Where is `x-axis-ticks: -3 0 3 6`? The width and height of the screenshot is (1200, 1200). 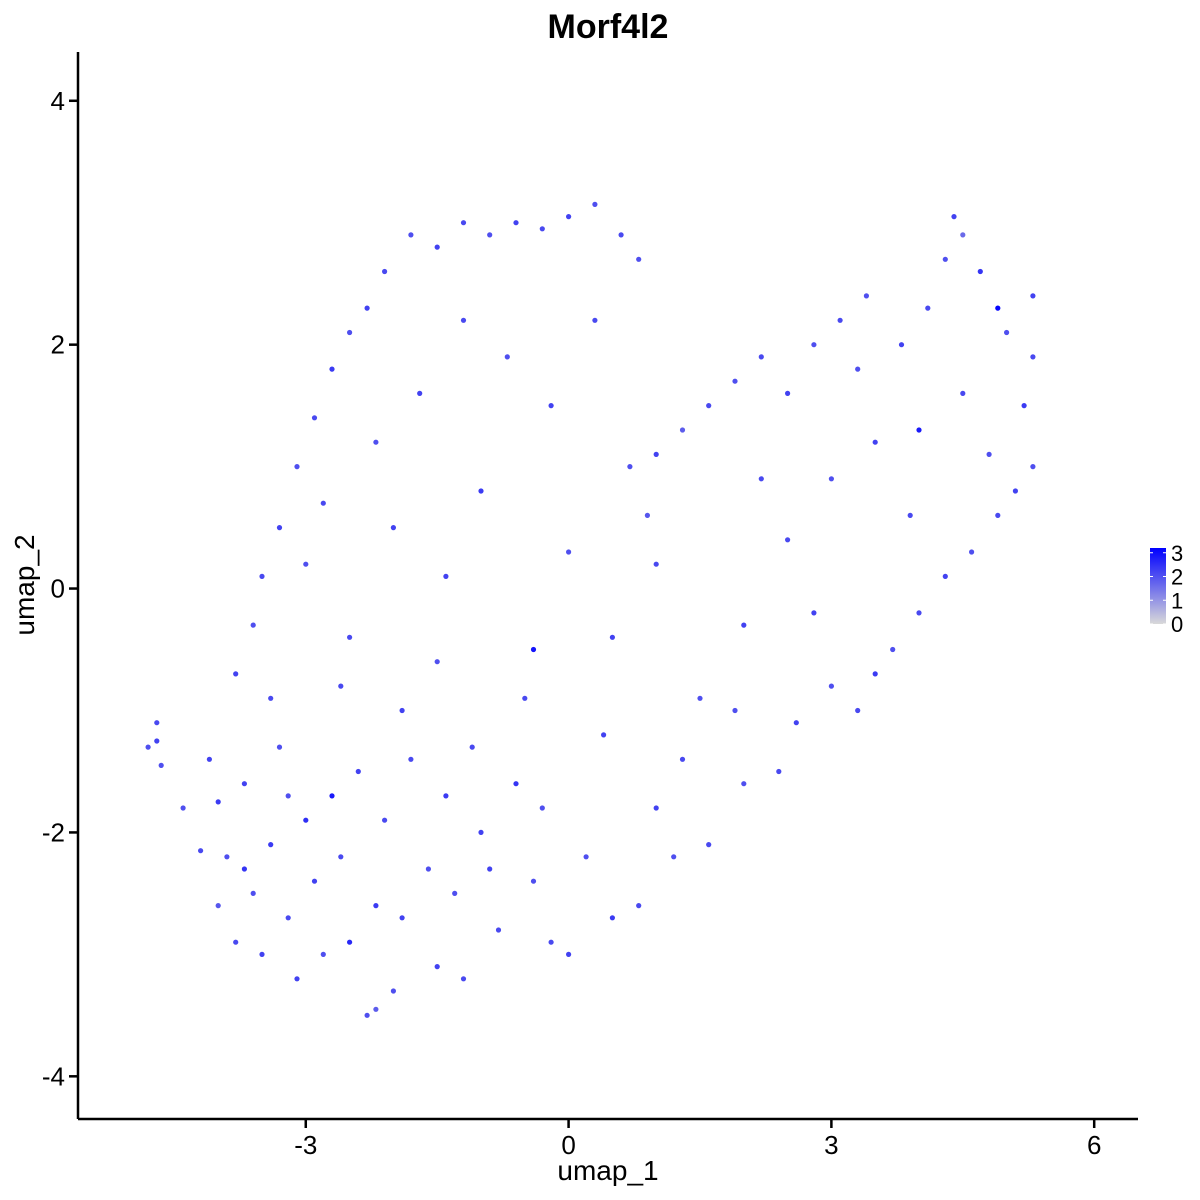 x-axis-ticks: -3 0 3 6 is located at coordinates (697, 1139).